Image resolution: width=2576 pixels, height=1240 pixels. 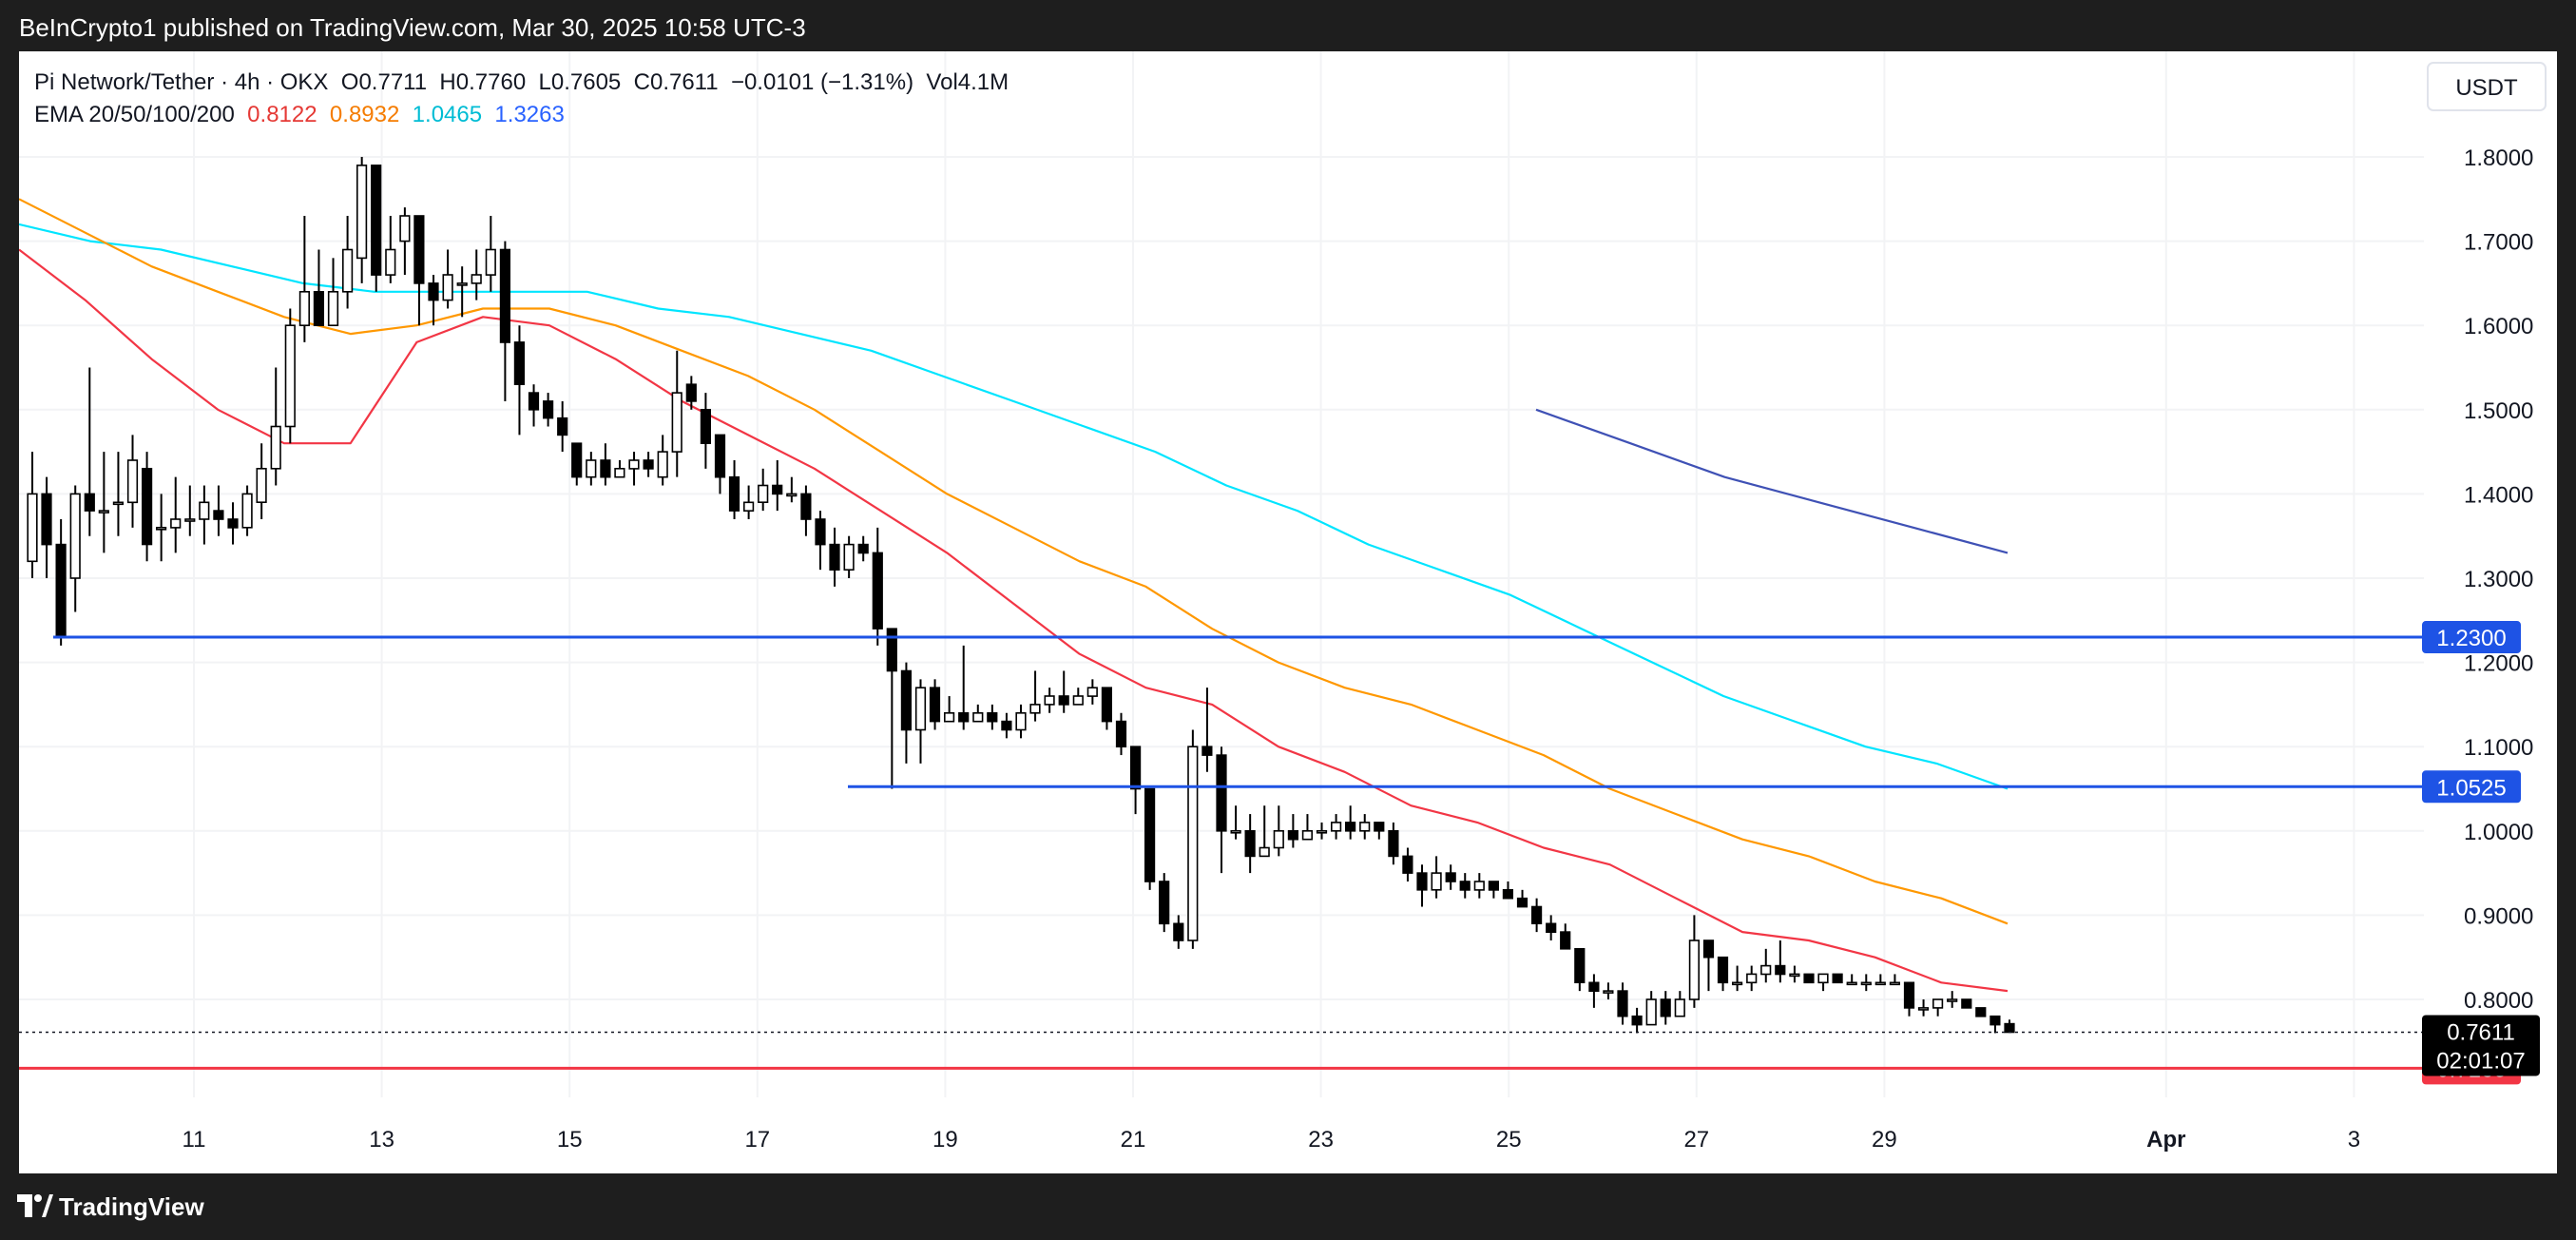 What do you see at coordinates (2498, 158) in the screenshot?
I see `y-tick-label: 1.8000` at bounding box center [2498, 158].